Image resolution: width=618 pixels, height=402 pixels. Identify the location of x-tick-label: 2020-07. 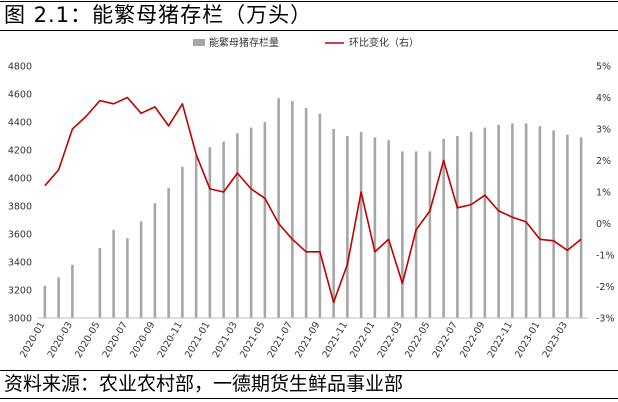
(115, 340).